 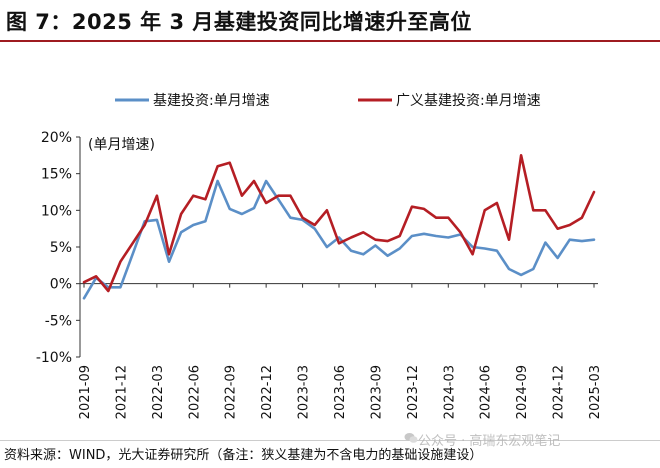 I want to click on legend-label-2: 广义基建投资:单月增速, so click(x=468, y=100).